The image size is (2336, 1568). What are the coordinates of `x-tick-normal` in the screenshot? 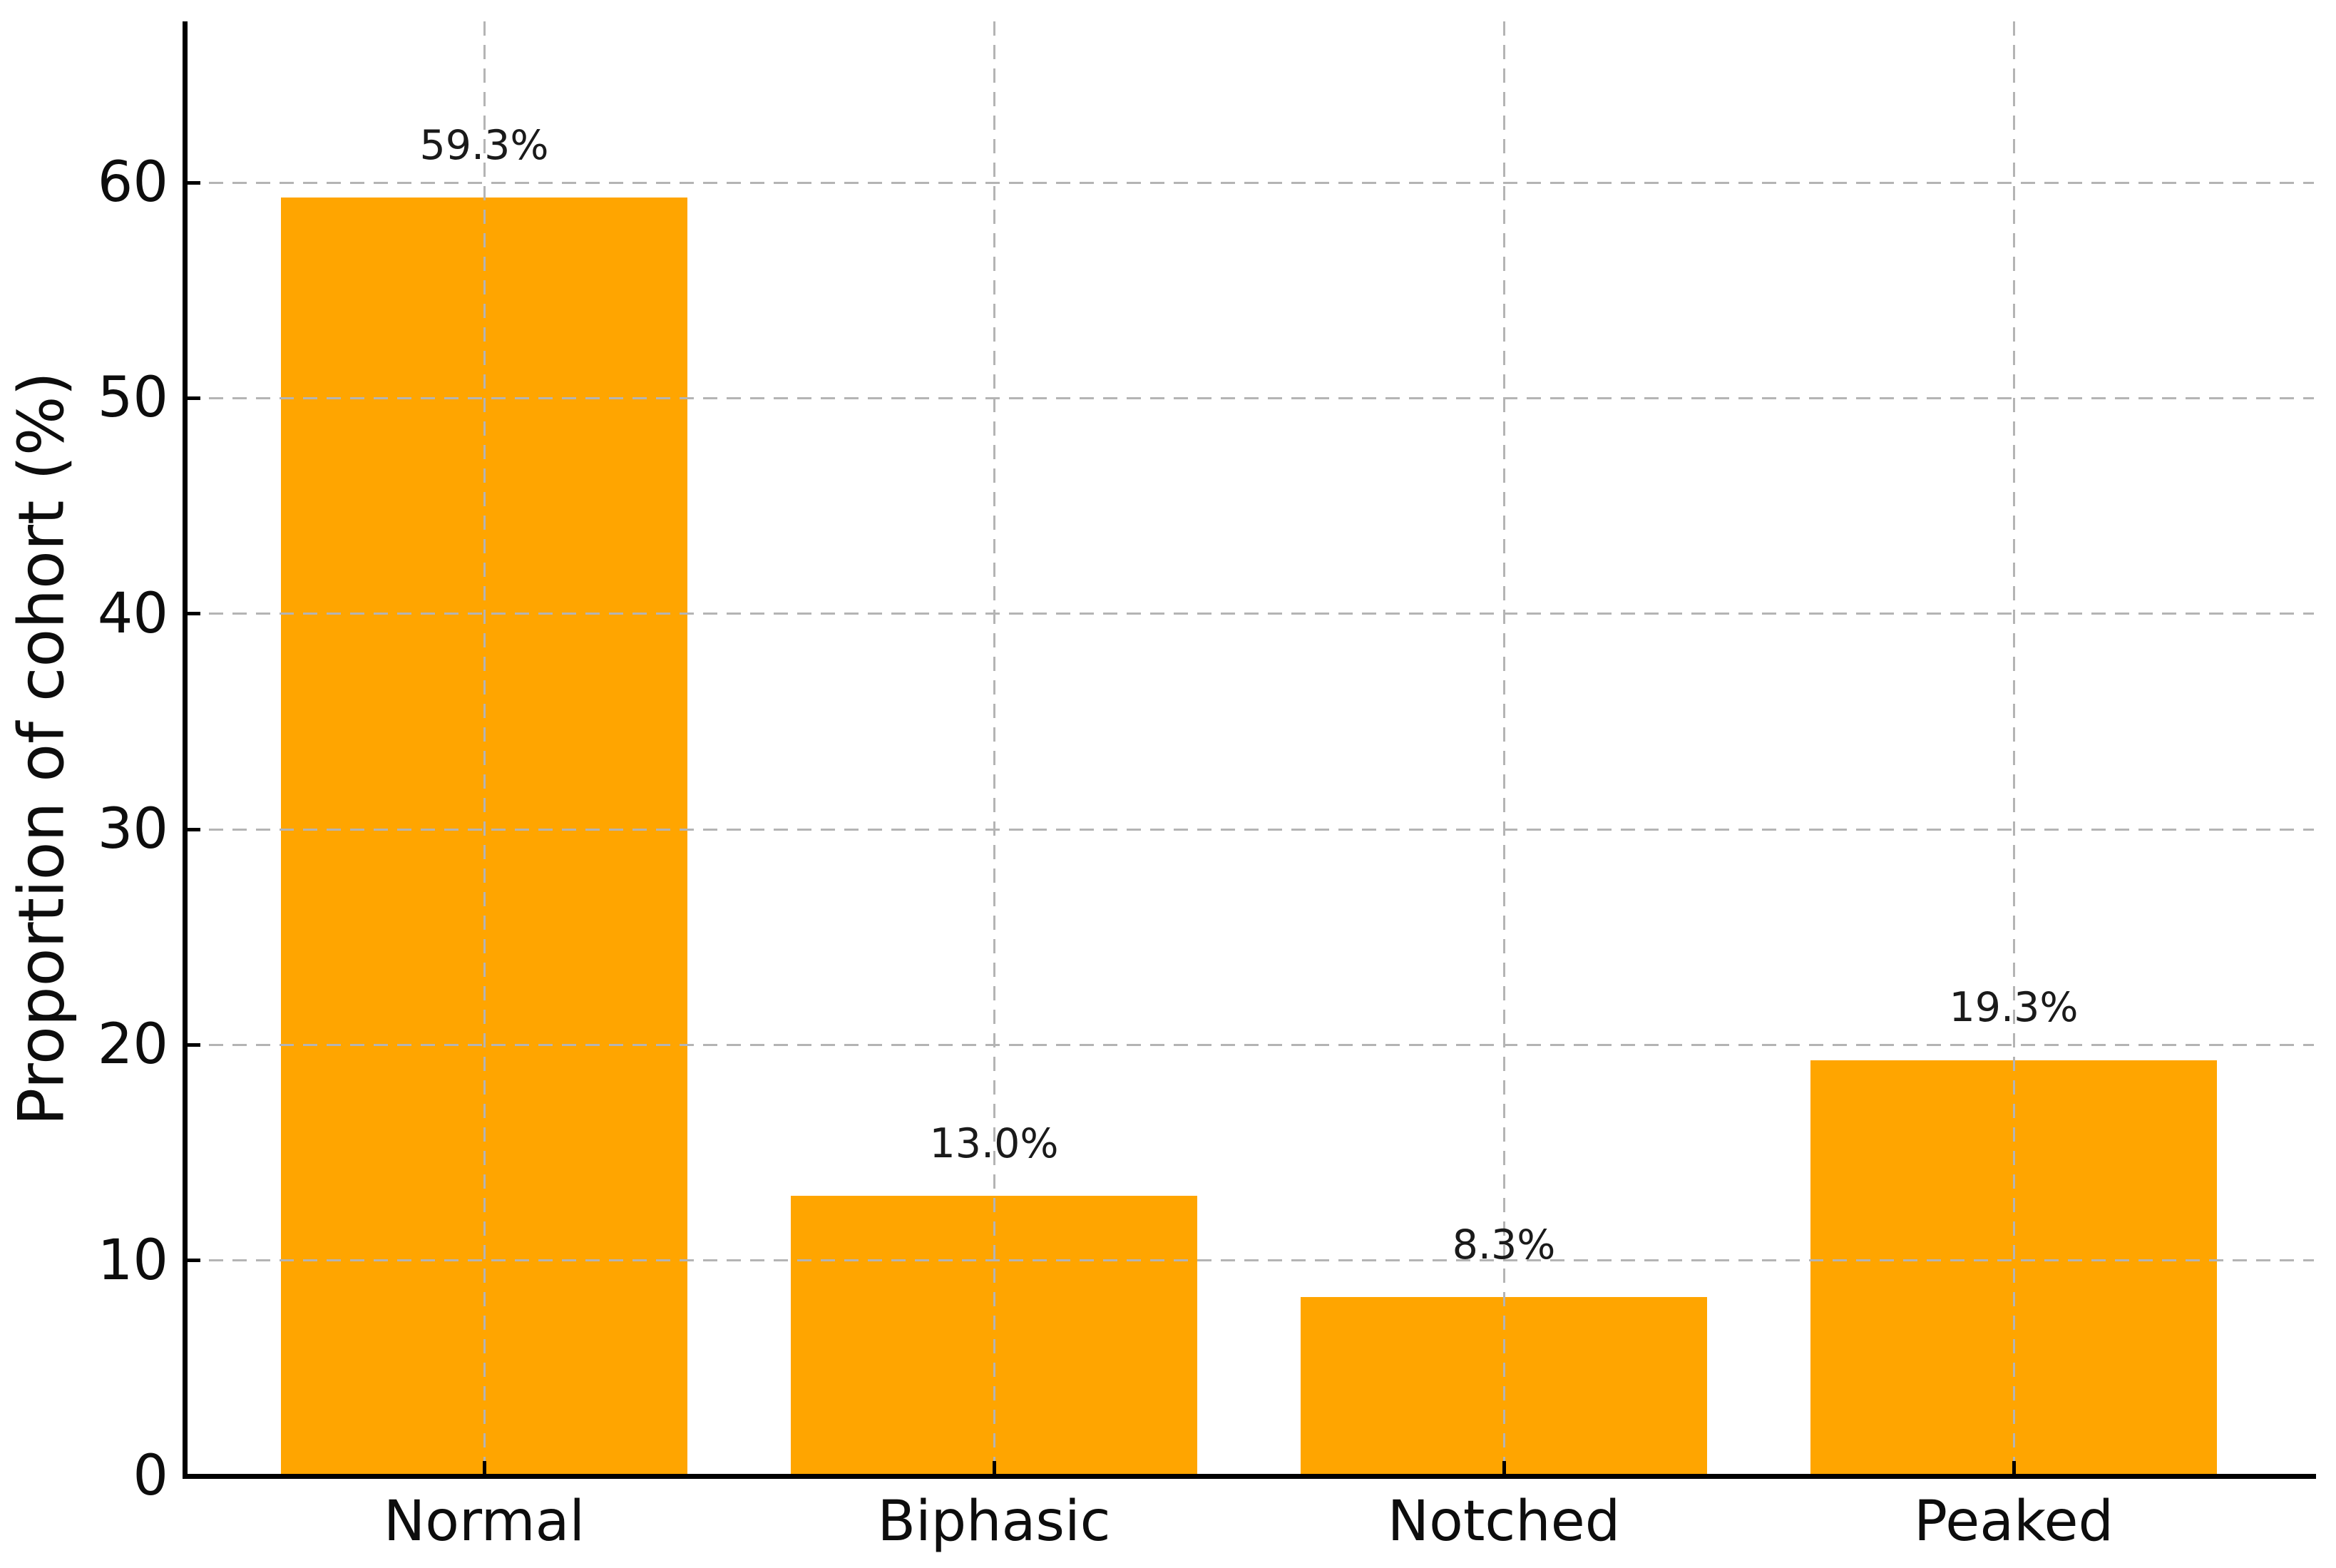 It's located at (484, 1468).